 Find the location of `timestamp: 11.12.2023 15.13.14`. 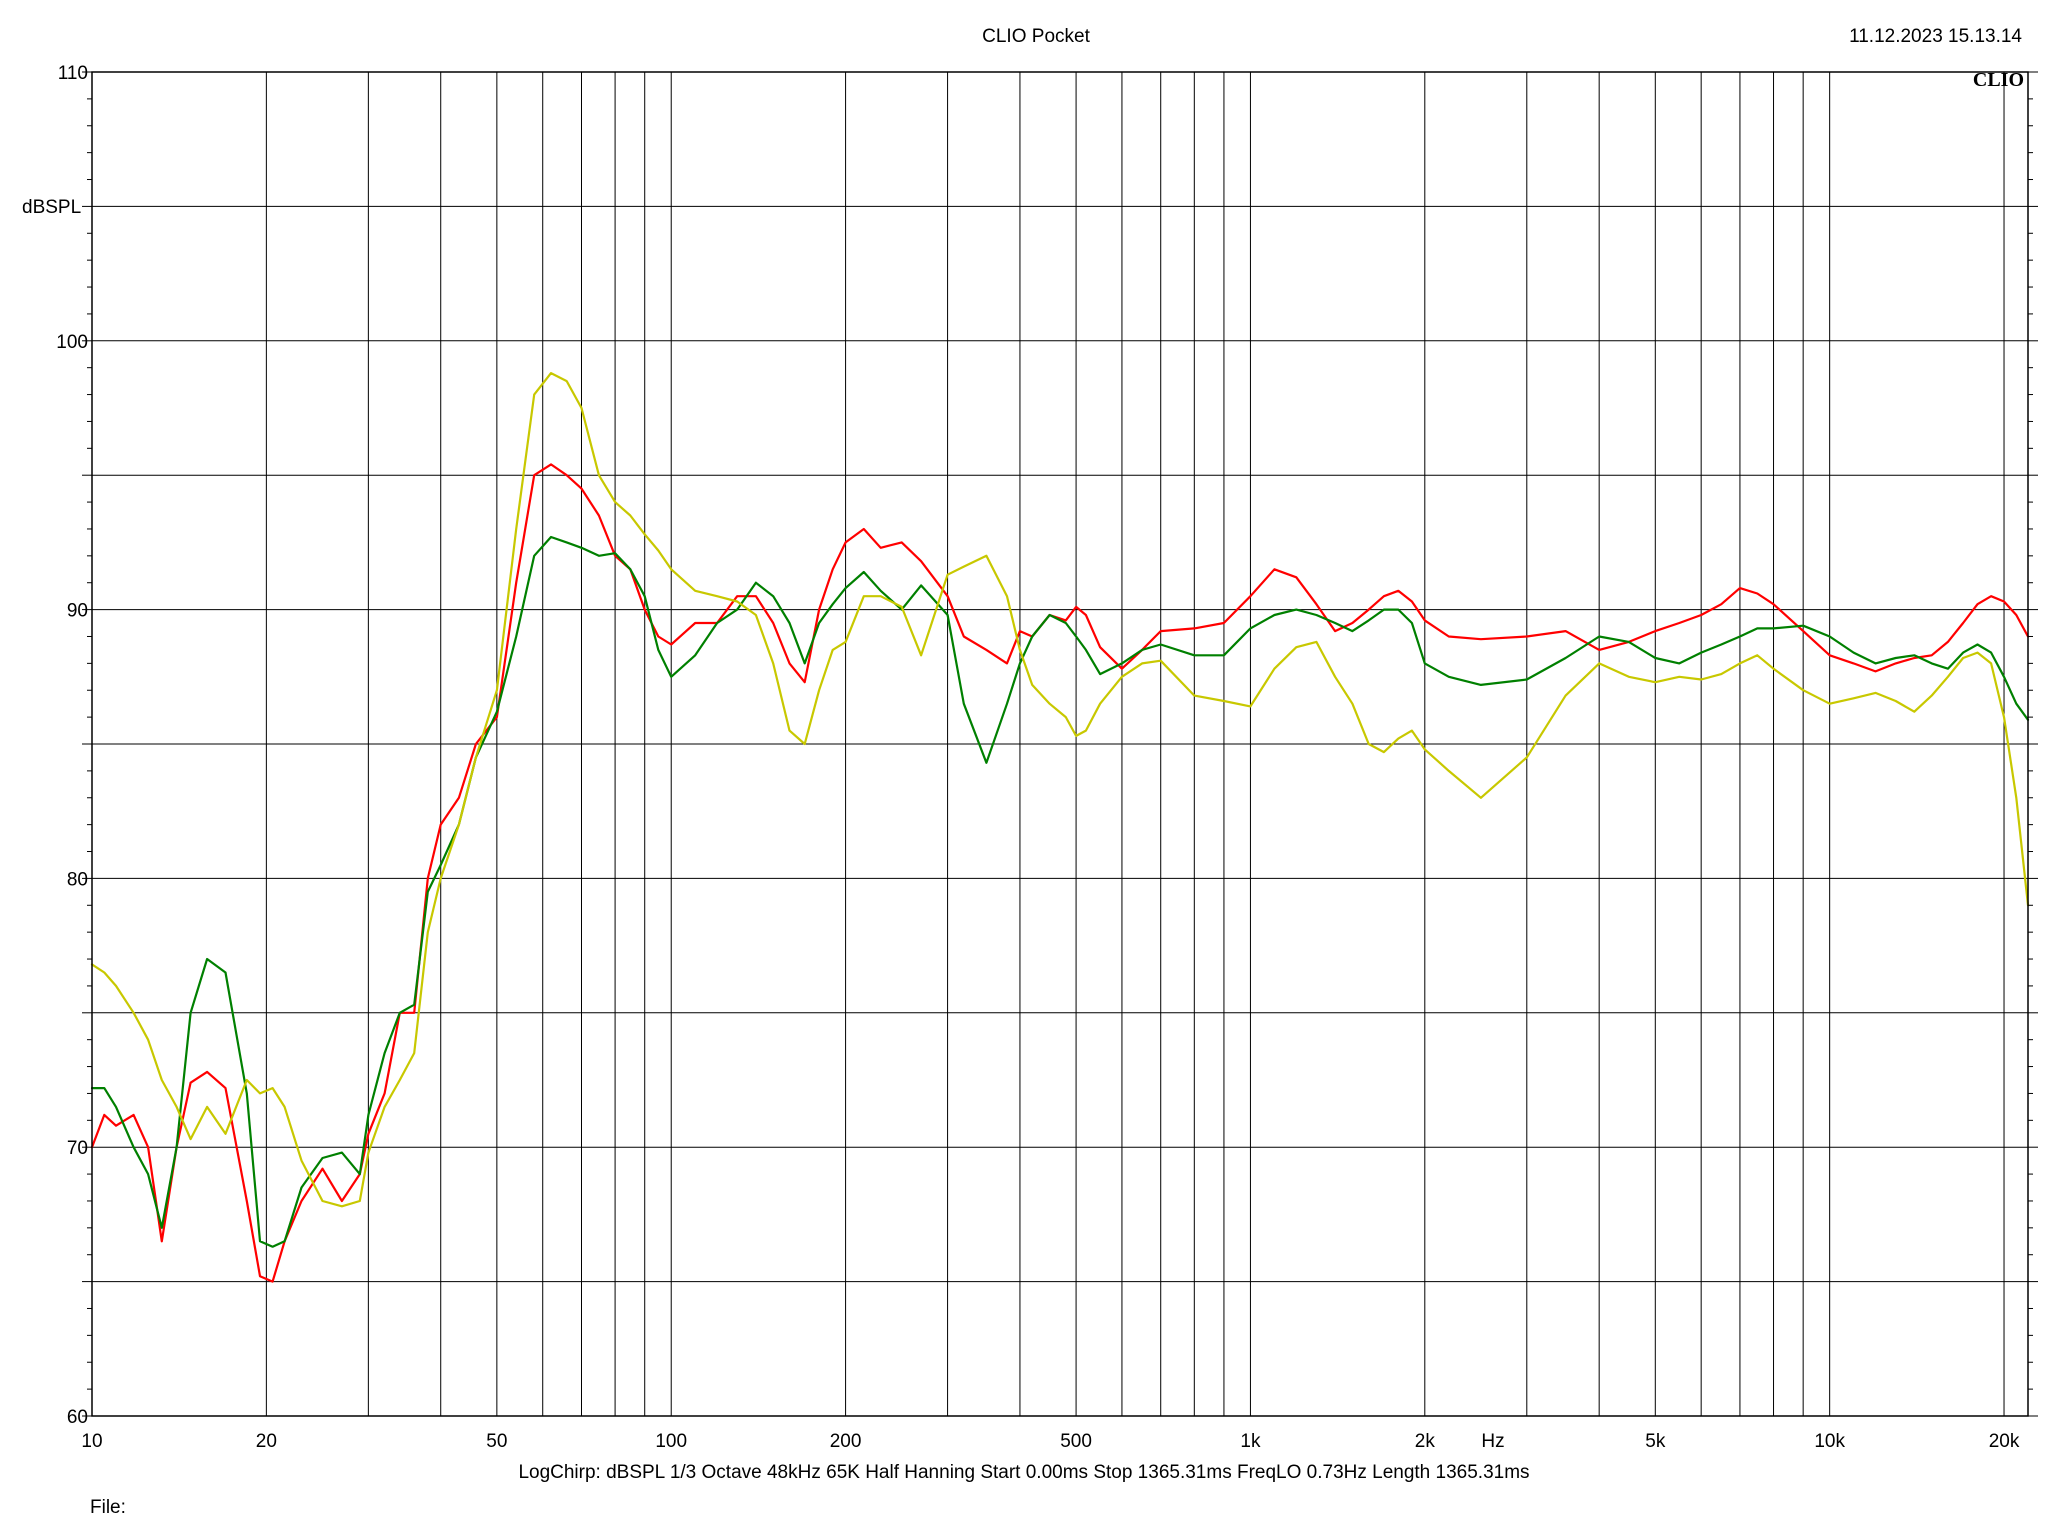

timestamp: 11.12.2023 15.13.14 is located at coordinates (1935, 36).